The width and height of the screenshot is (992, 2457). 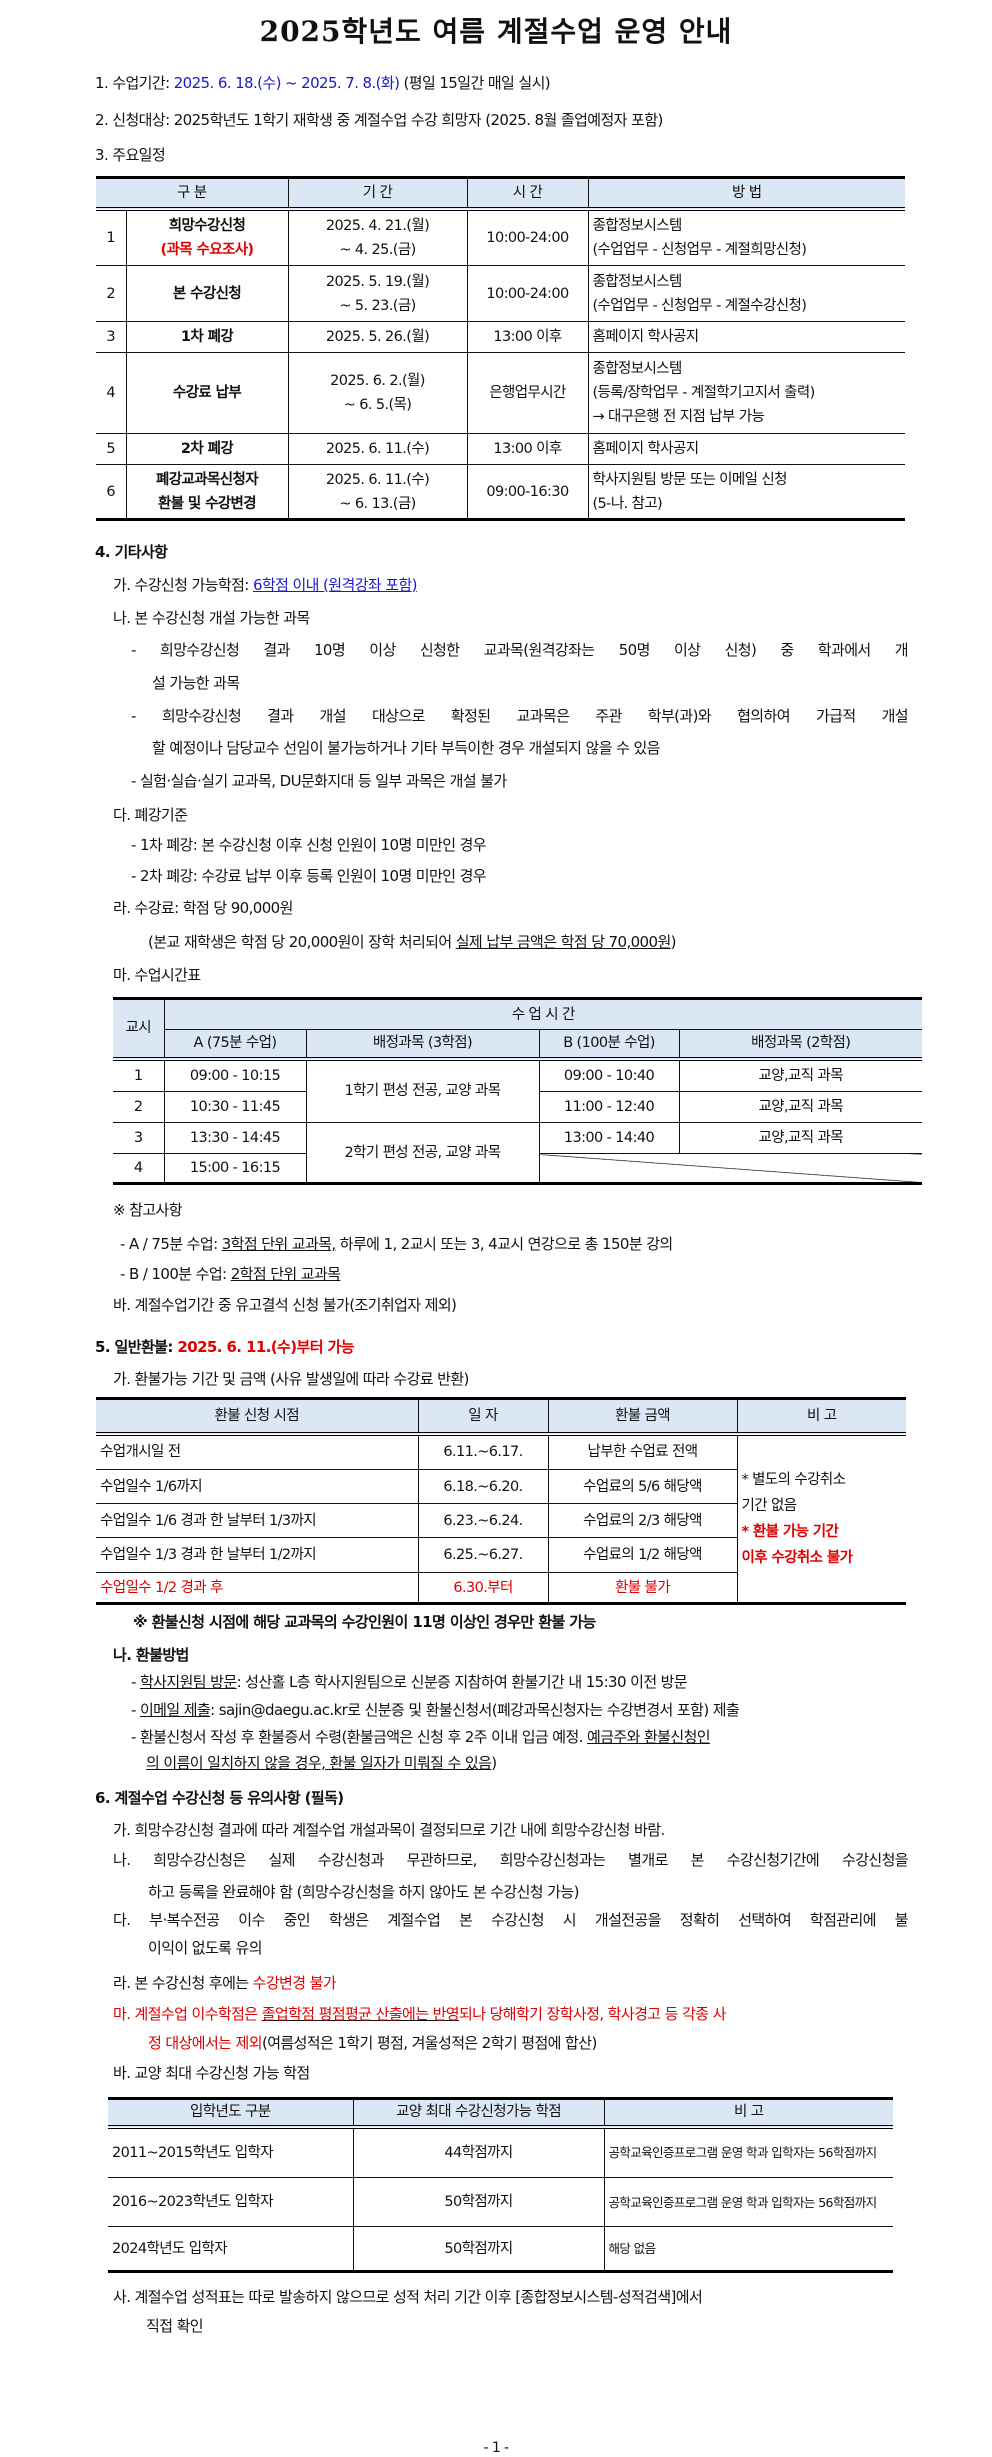 I want to click on remark-line: 이후 수강취소 불가, so click(x=797, y=1557).